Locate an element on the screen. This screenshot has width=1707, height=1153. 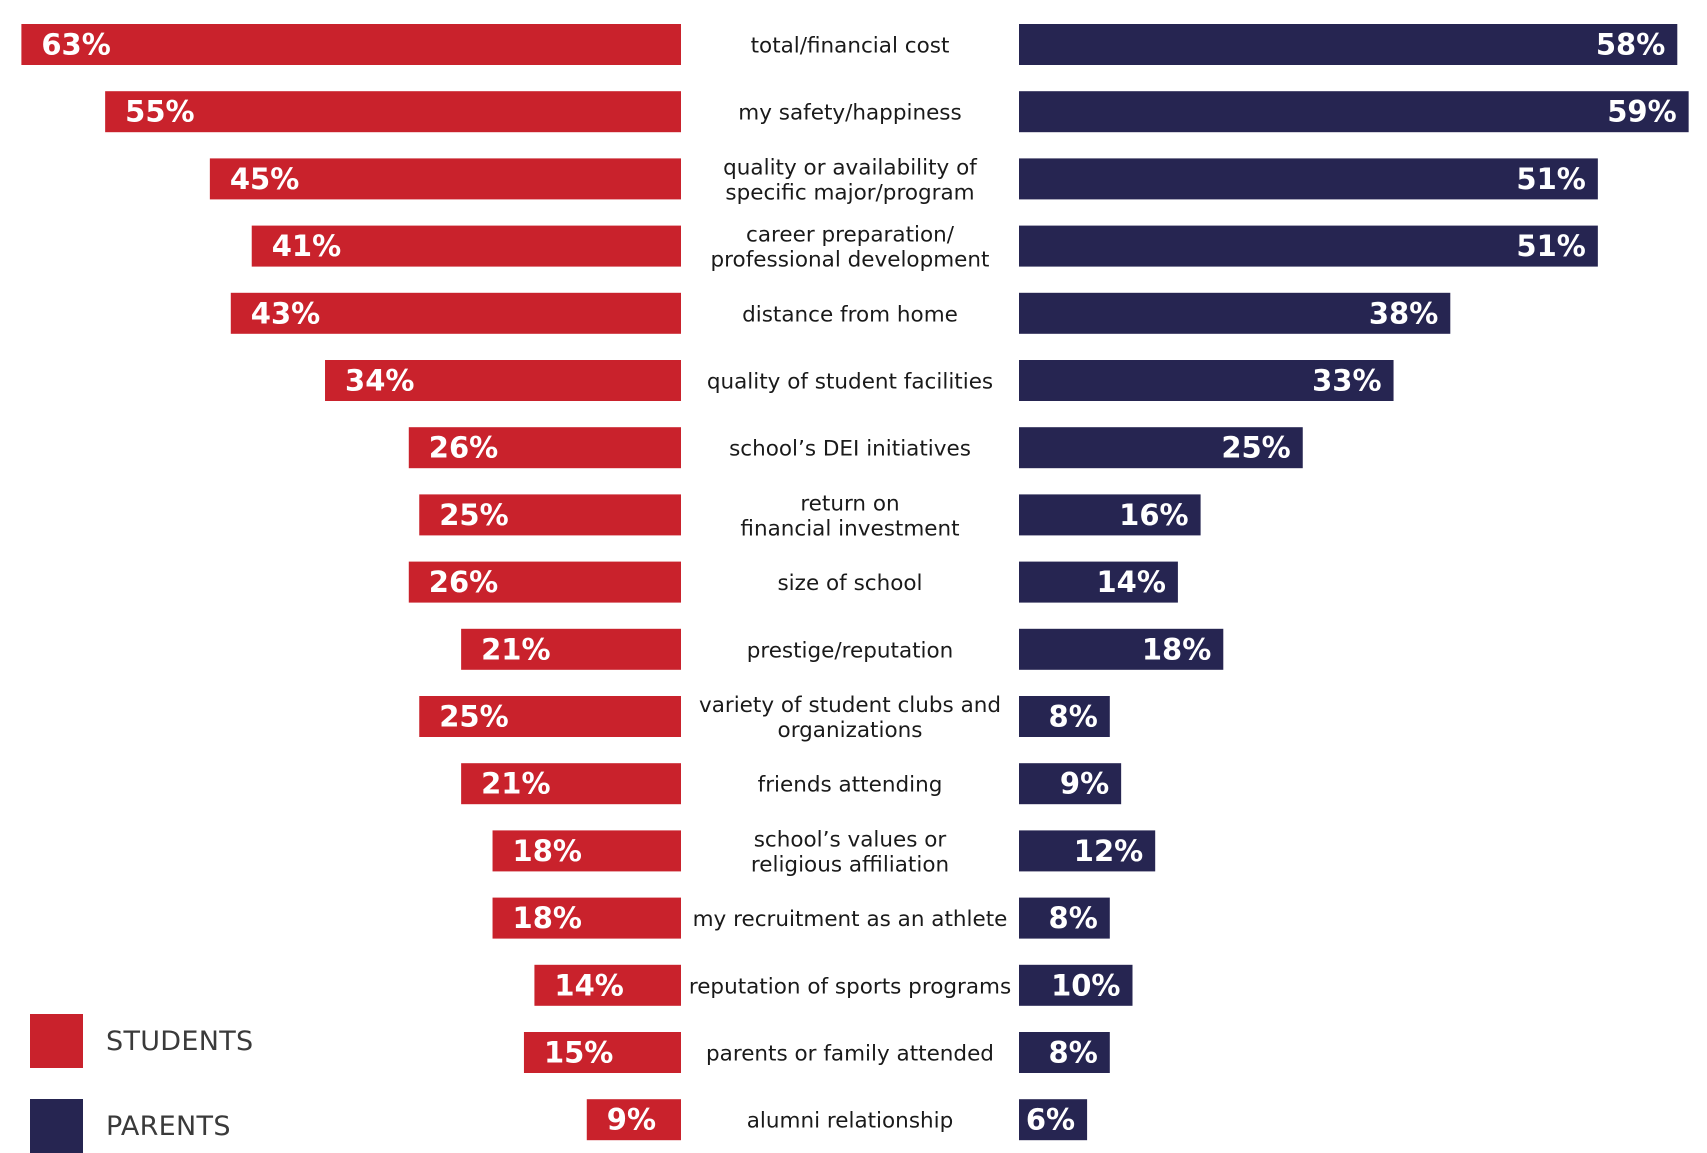
category-label: my safety/happiness is located at coordinates (849, 113).